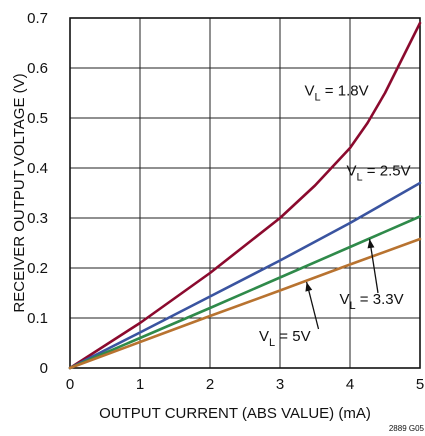 The width and height of the screenshot is (425, 436). What do you see at coordinates (37, 18) in the screenshot?
I see `y-tick-label: 0.7` at bounding box center [37, 18].